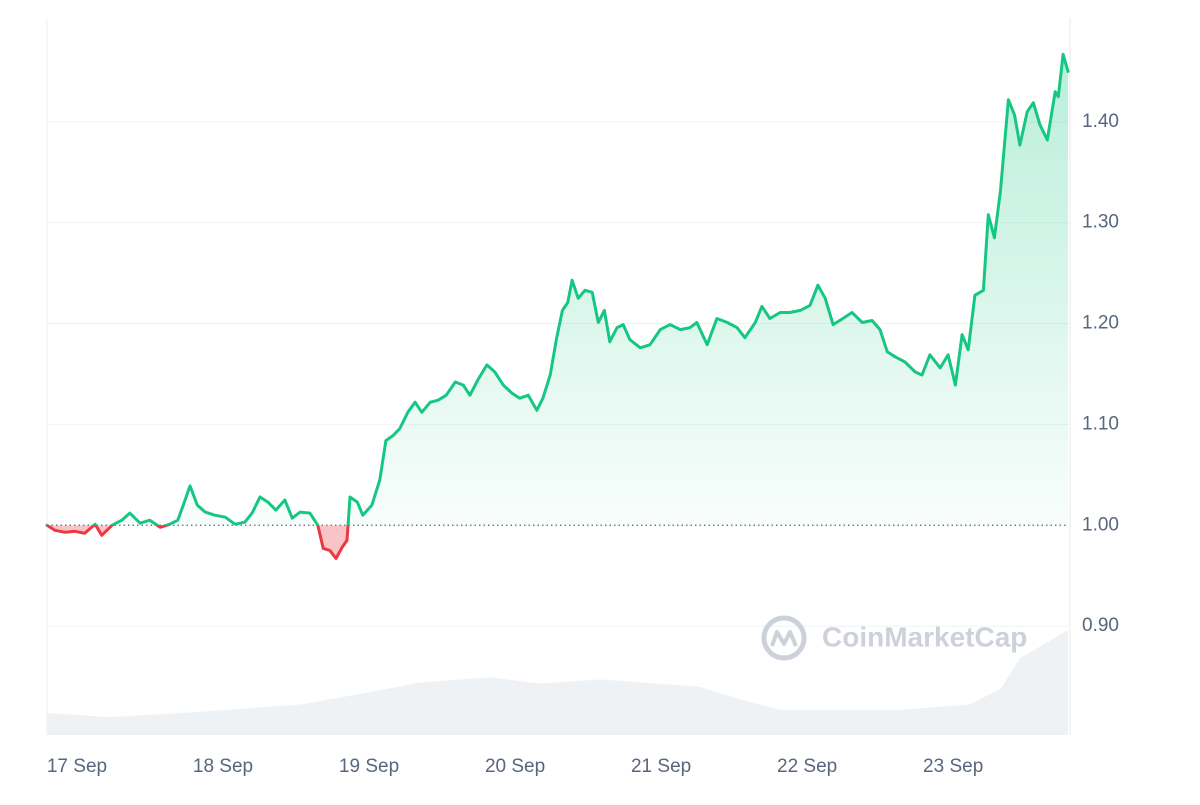  Describe the element at coordinates (953, 766) in the screenshot. I see `x-tick-label: 23 Sep` at that location.